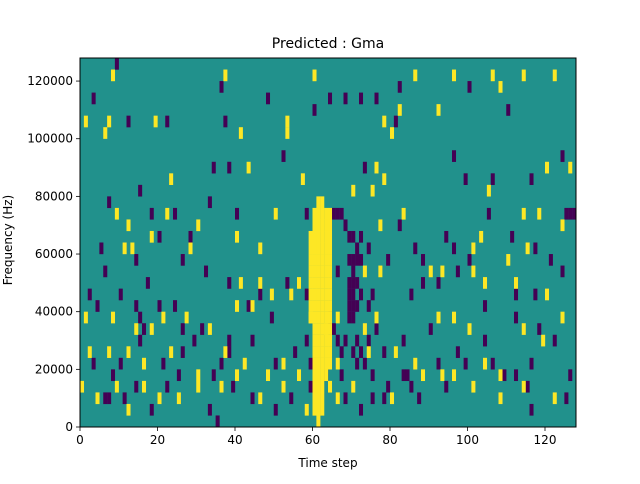  What do you see at coordinates (157, 440) in the screenshot?
I see `x-tick-label: 20` at bounding box center [157, 440].